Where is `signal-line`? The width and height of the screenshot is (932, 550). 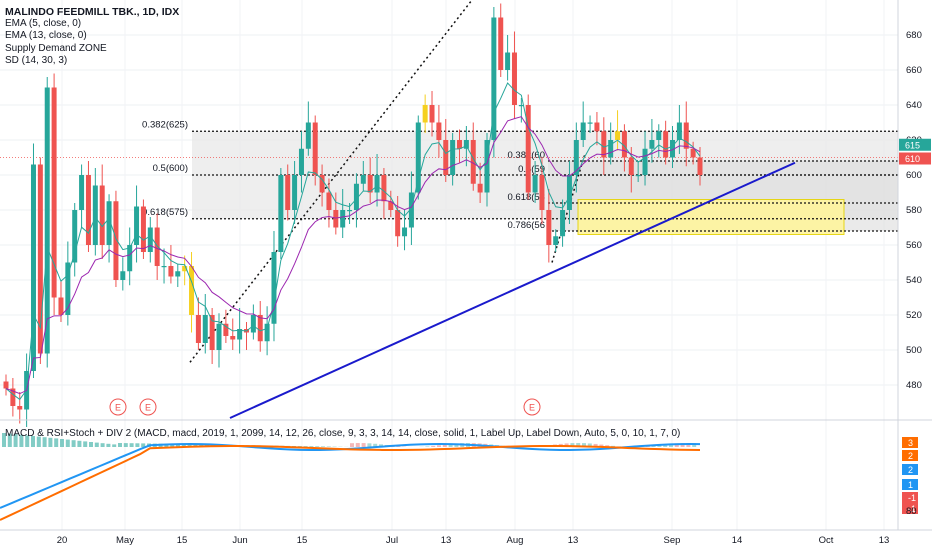 signal-line is located at coordinates (350, 483).